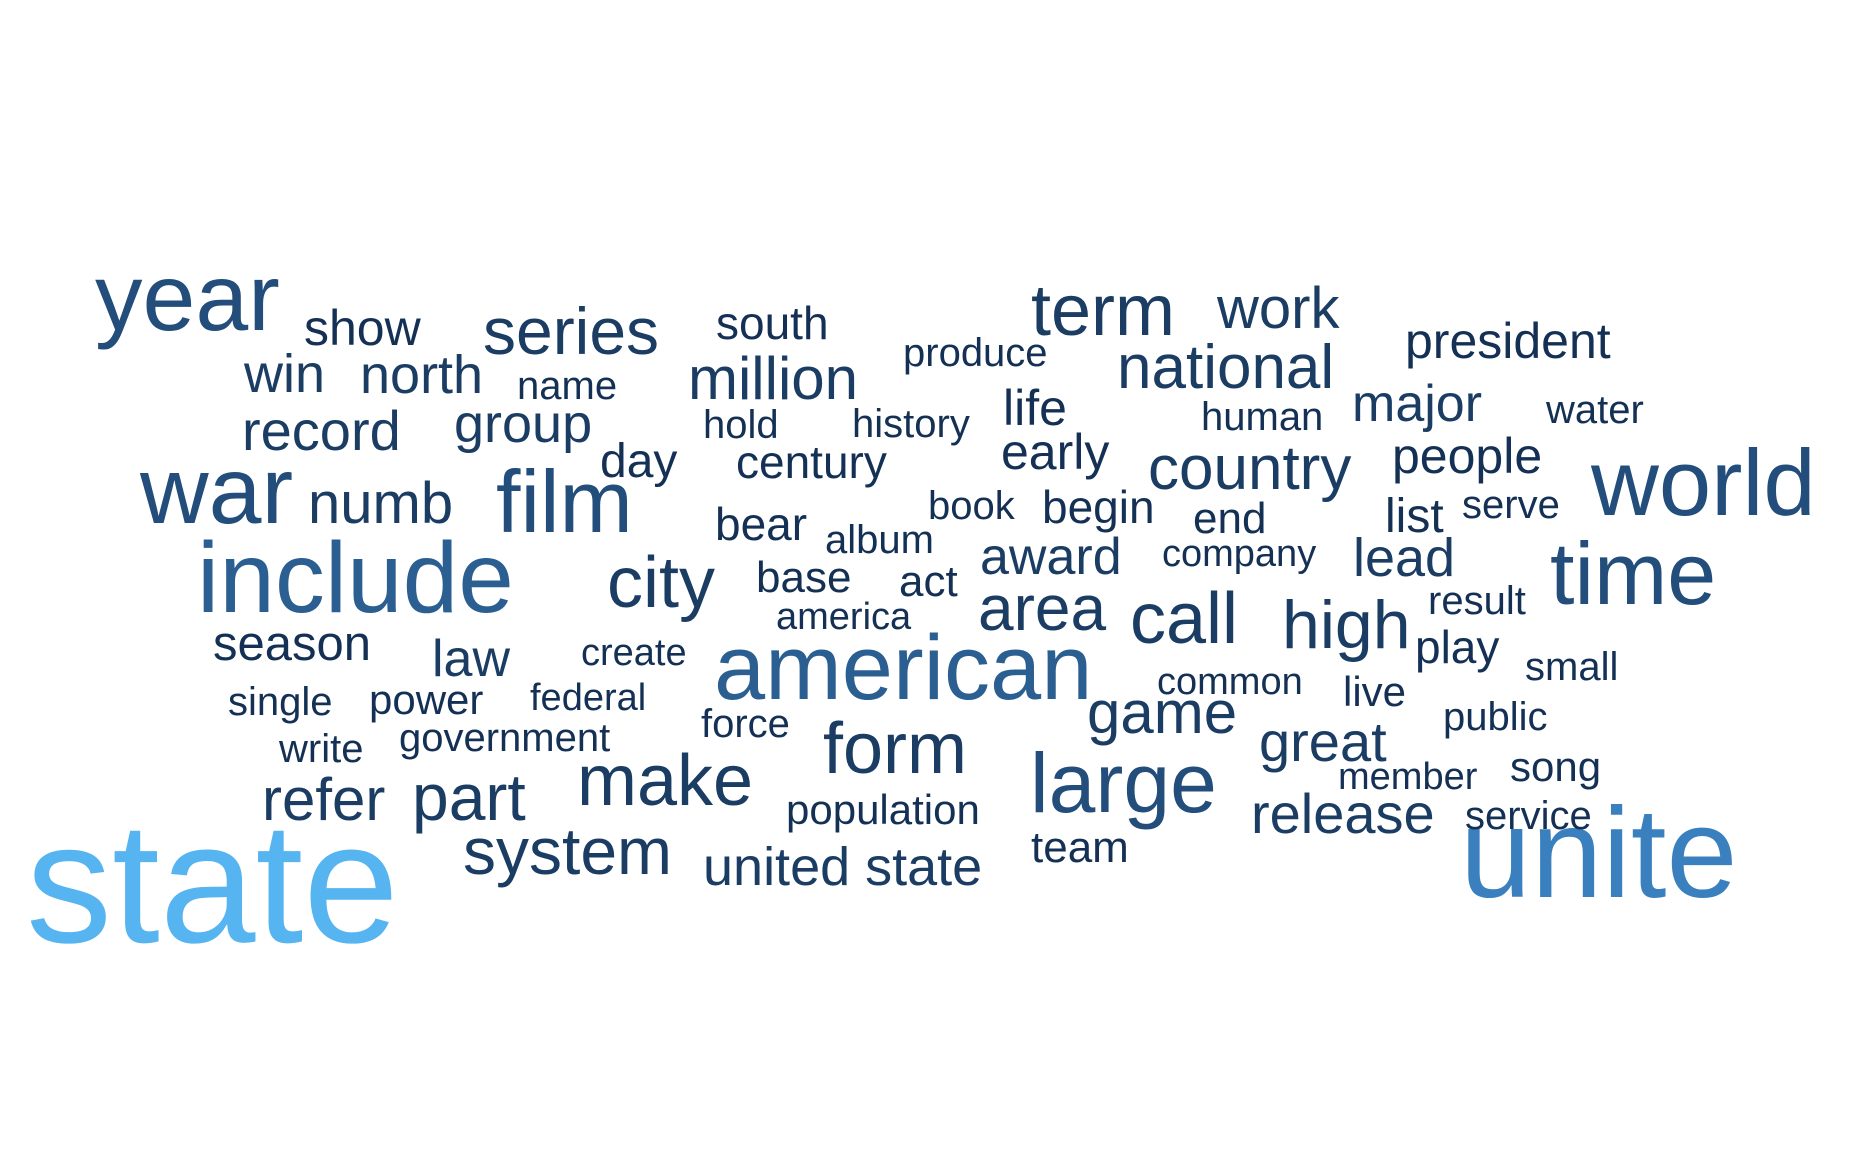 The width and height of the screenshot is (1872, 1152). What do you see at coordinates (1051, 557) in the screenshot?
I see `word-award: award` at bounding box center [1051, 557].